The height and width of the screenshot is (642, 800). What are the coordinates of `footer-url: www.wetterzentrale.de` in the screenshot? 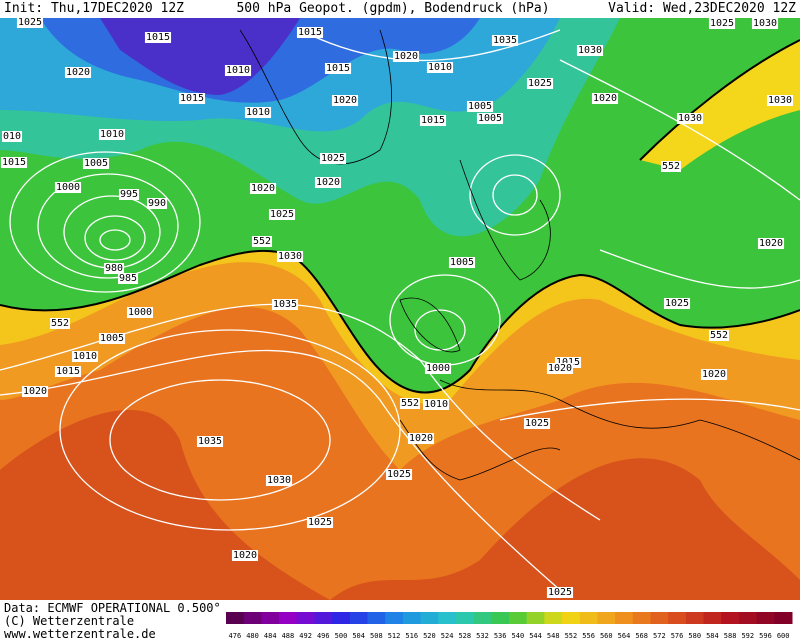 It's located at (80, 634).